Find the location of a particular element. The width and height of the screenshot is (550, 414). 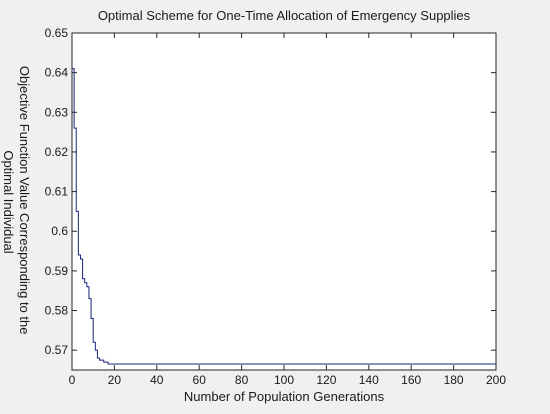

y-tick-label: 0.63 is located at coordinates (57, 112).